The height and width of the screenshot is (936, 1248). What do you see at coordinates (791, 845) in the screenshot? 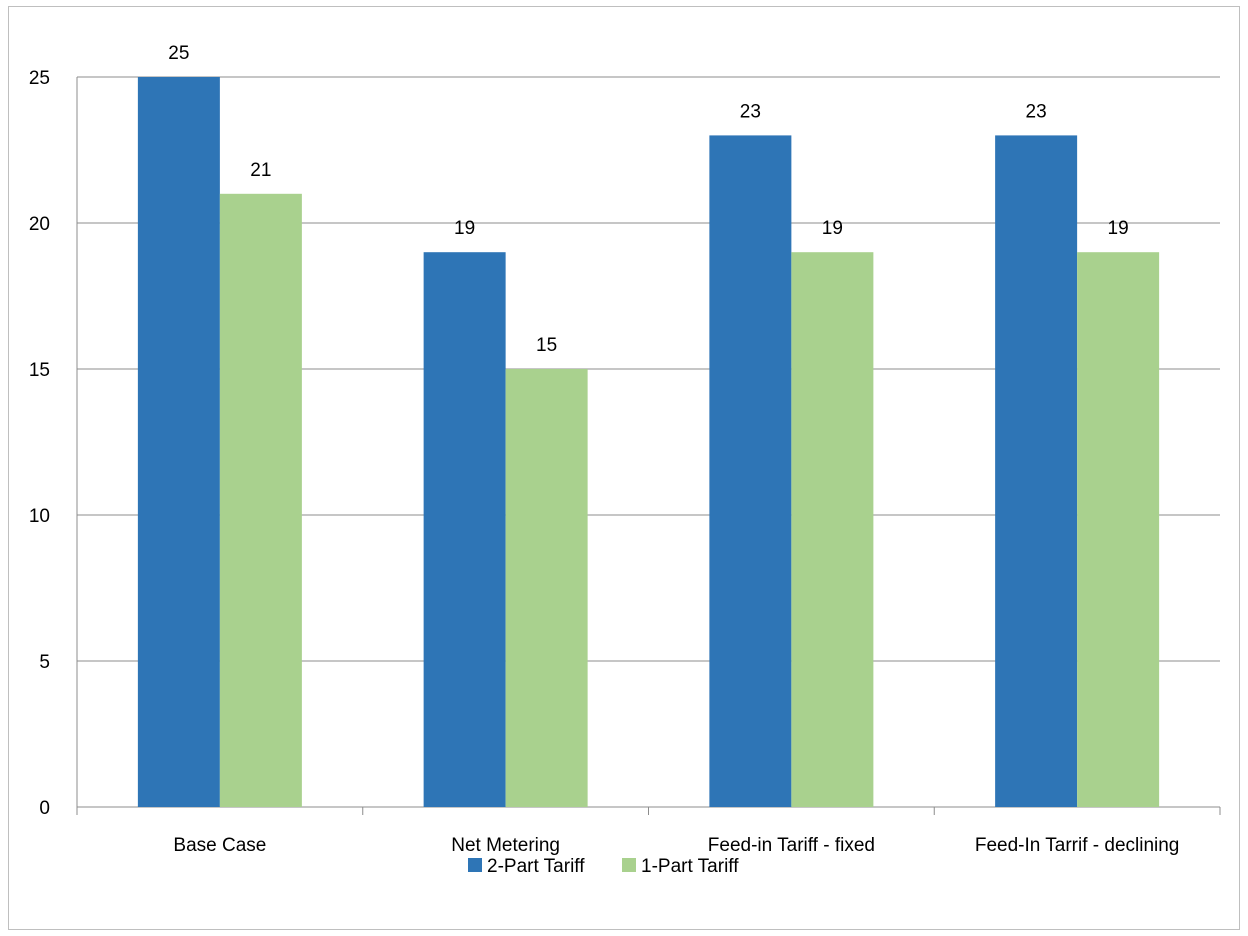
I see `x-tick-label: Feed-in Tariff - fixed` at bounding box center [791, 845].